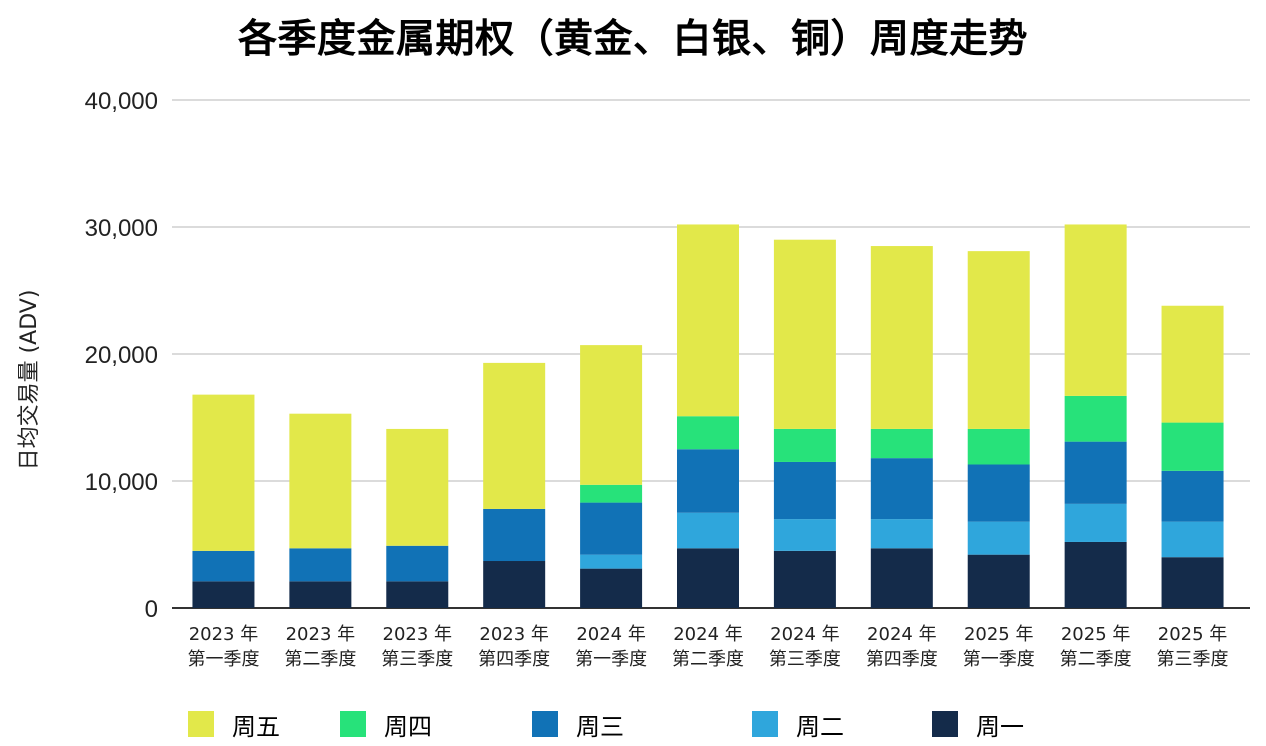 This screenshot has height=746, width=1266. Describe the element at coordinates (820, 726) in the screenshot. I see `legend-label: 周二` at that location.